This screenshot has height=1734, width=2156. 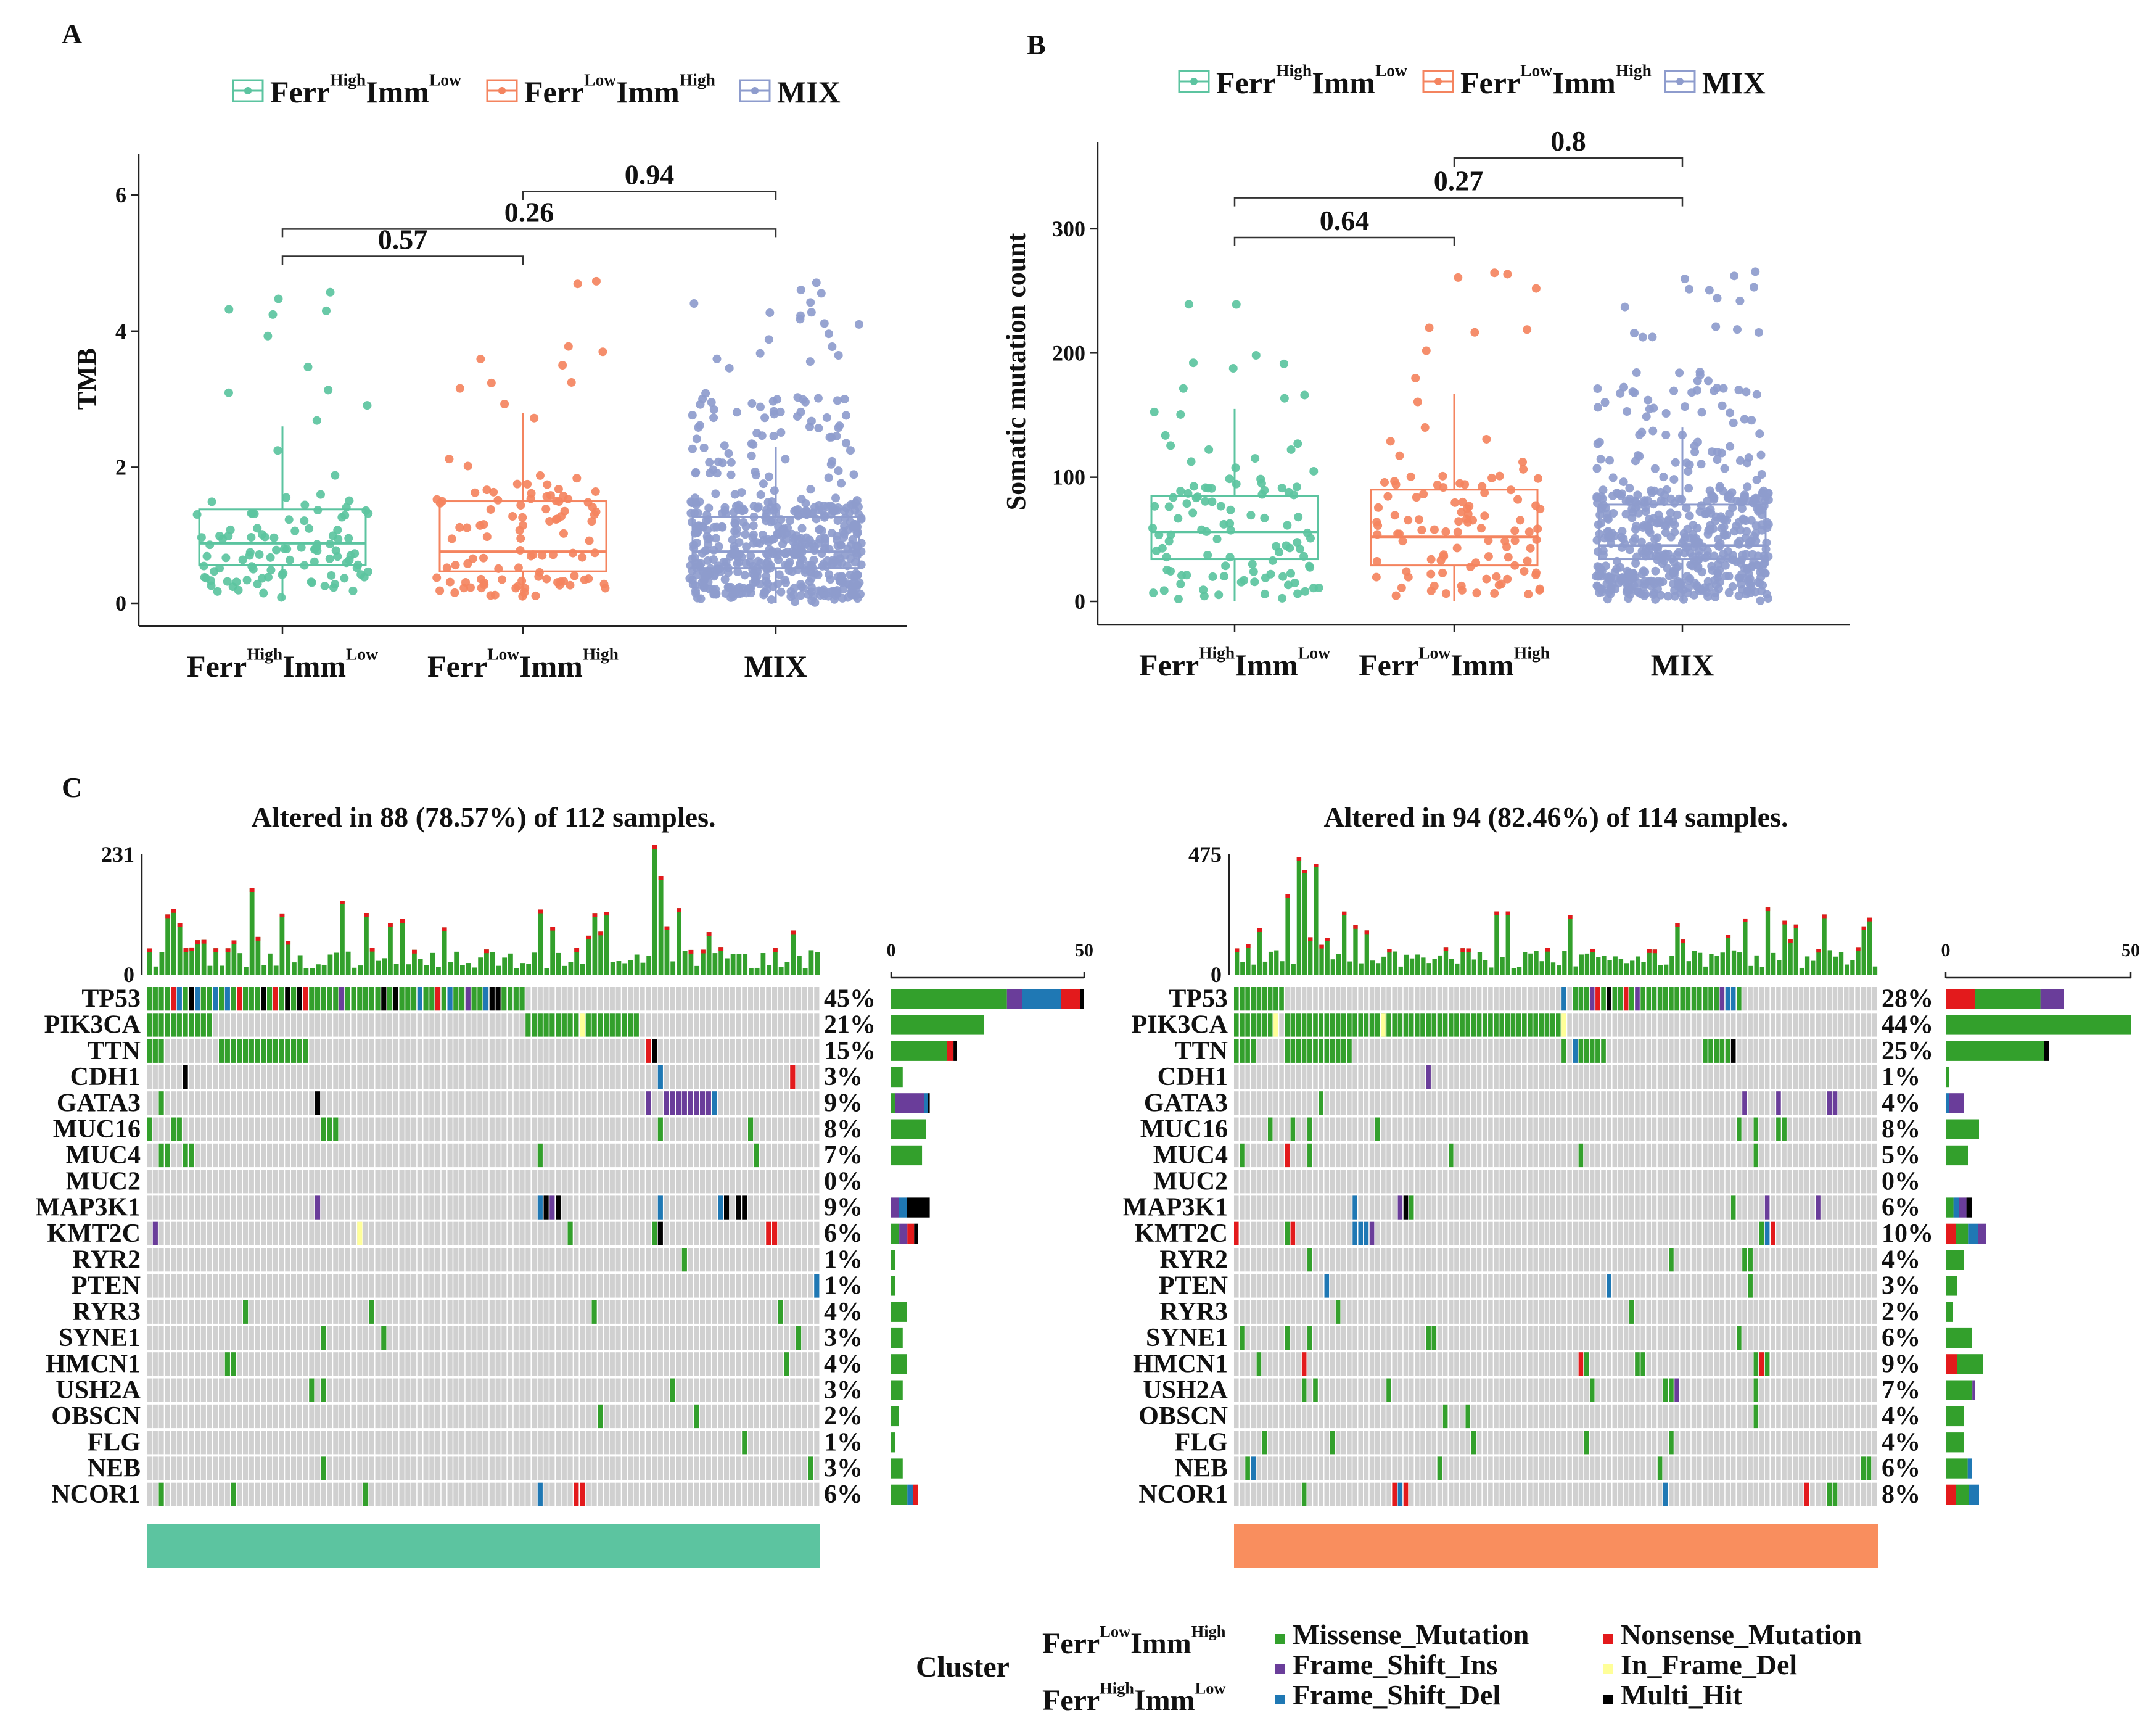 I want to click on gene-freq-bar, so click(x=903, y=1207).